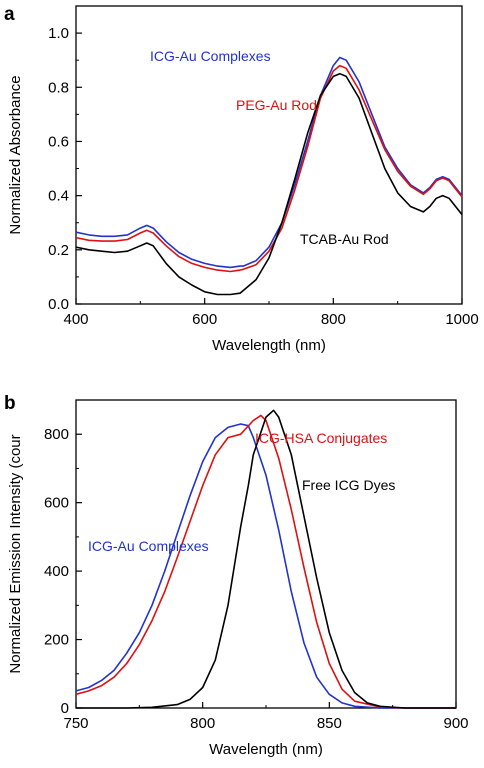 The image size is (484, 768). I want to click on x-tick-label: 400, so click(75, 319).